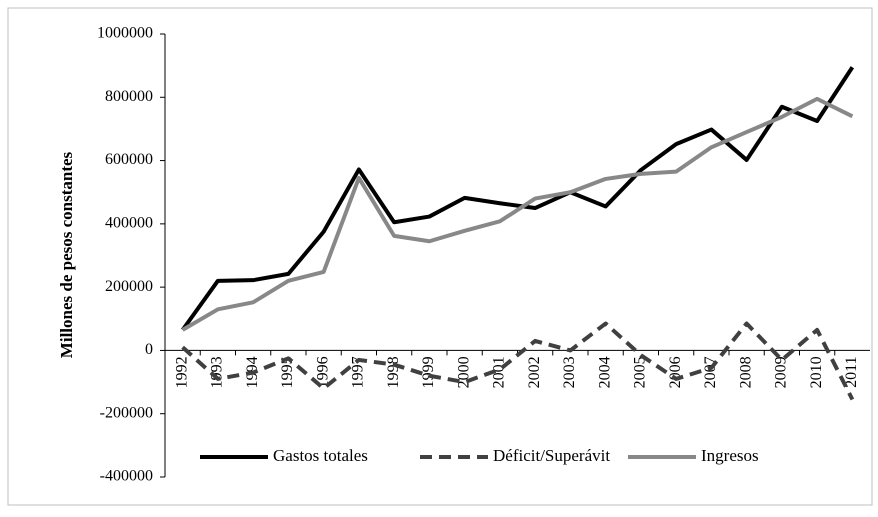  Describe the element at coordinates (126, 476) in the screenshot. I see `y-tick-label: -400000` at that location.